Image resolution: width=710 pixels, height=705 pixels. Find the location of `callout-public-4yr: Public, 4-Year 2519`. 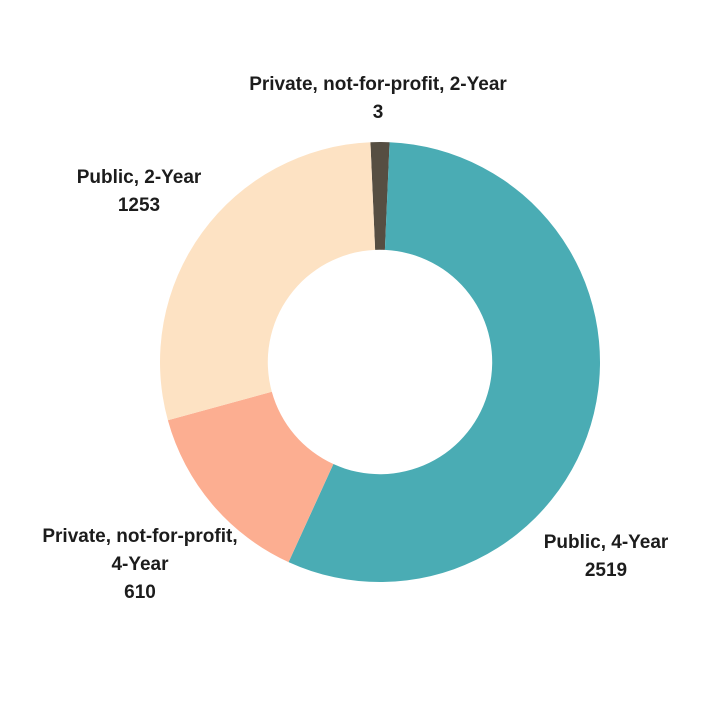

callout-public-4yr: Public, 4-Year 2519 is located at coordinates (603, 557).